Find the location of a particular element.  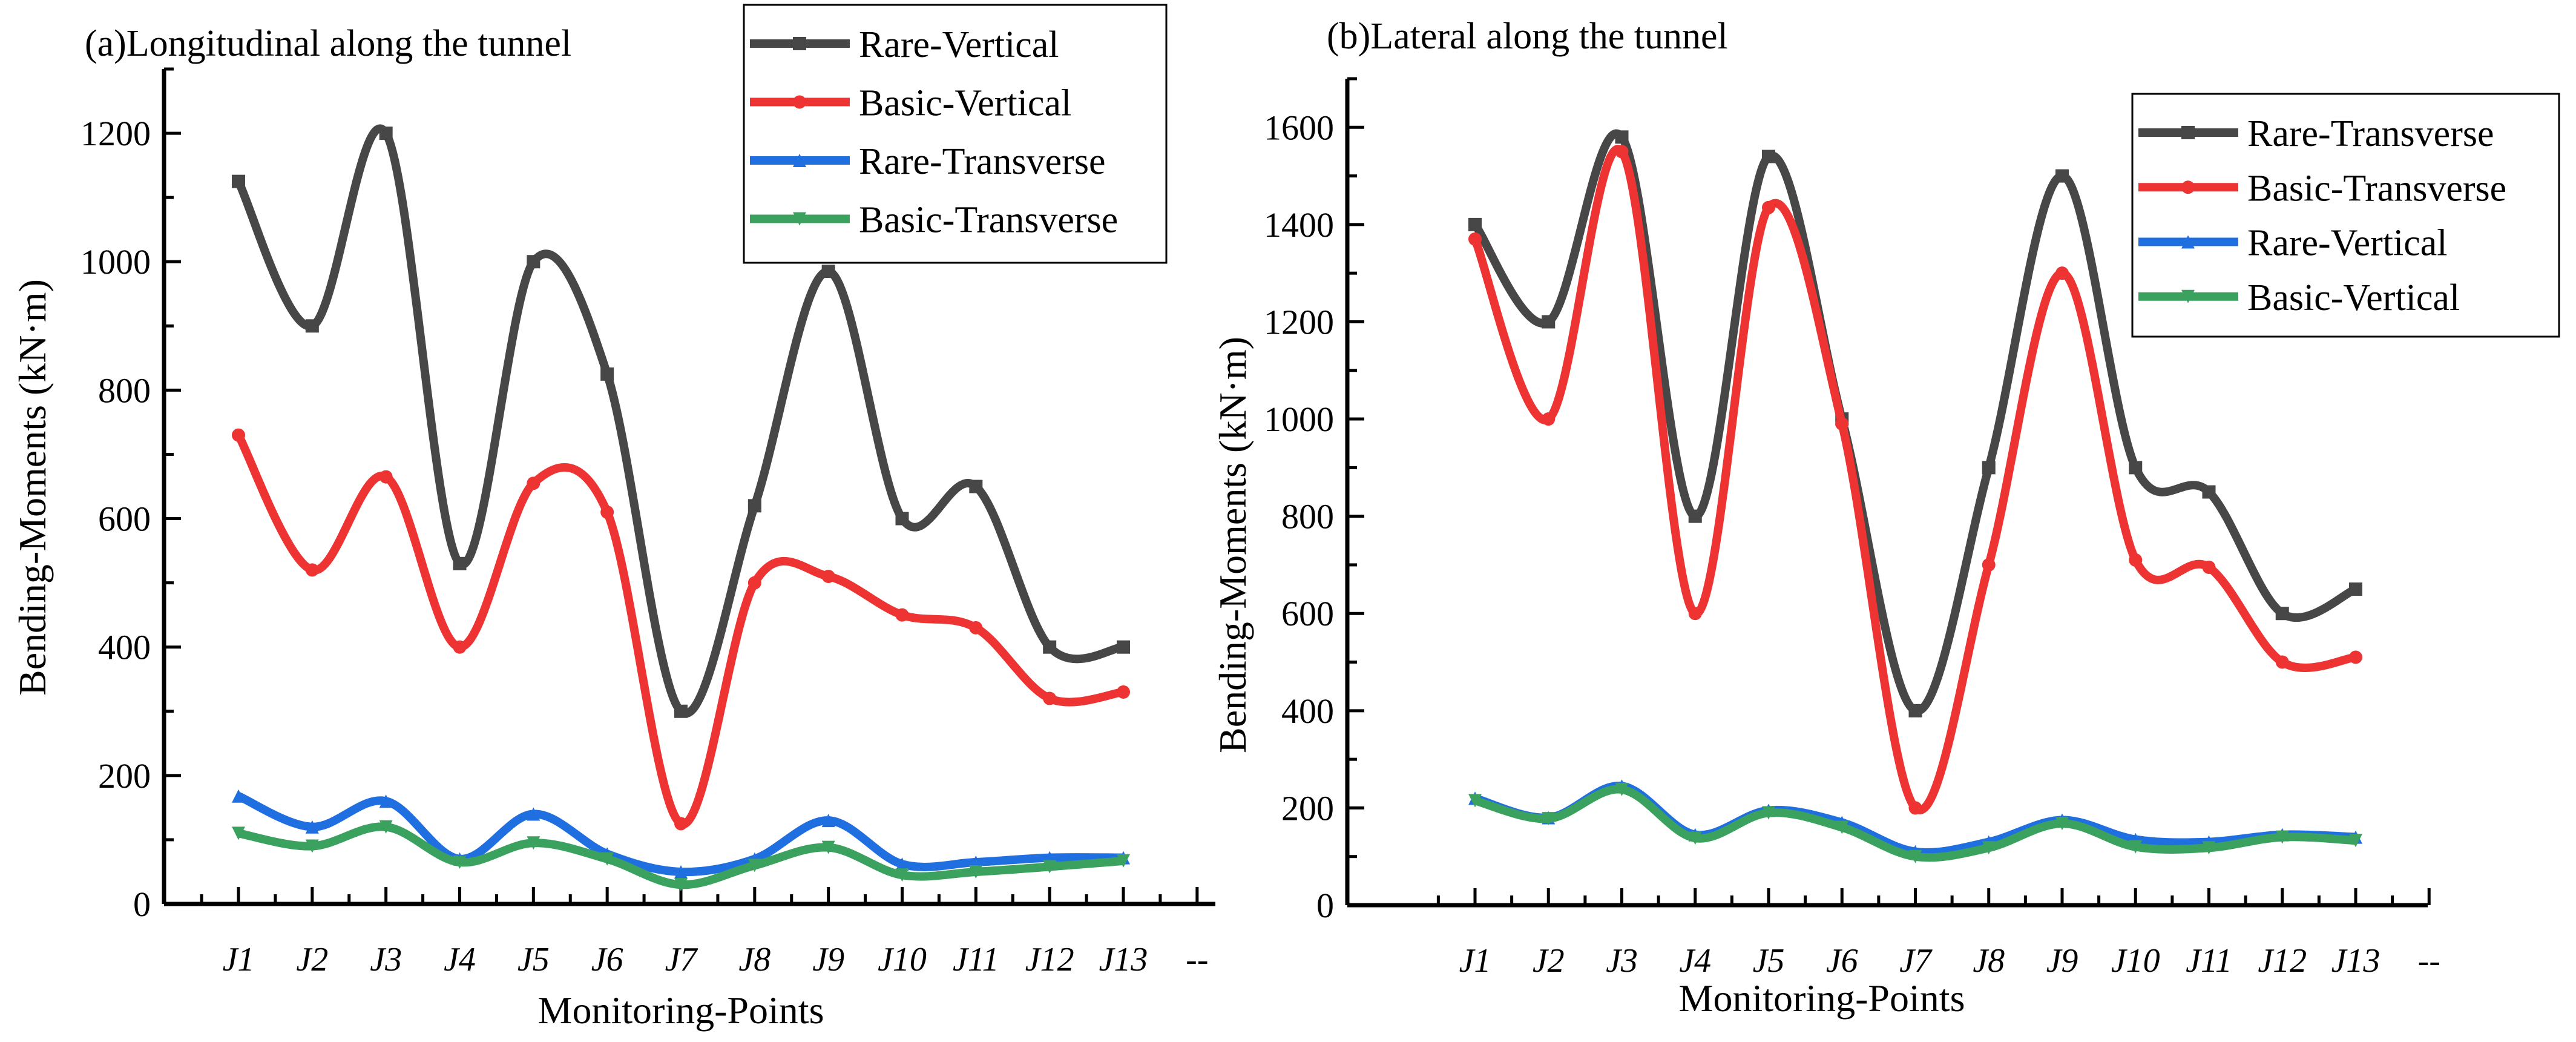

chart-title: (a)Longitudinal along the tunnel is located at coordinates (328, 43).